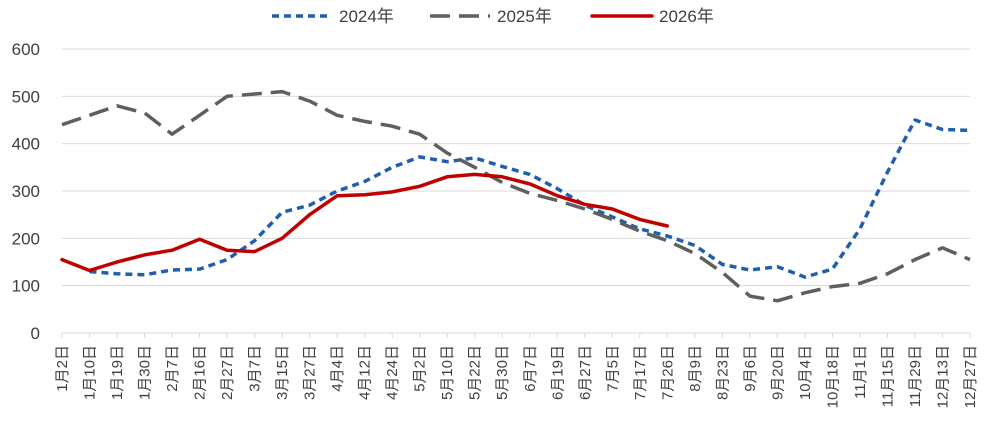 The width and height of the screenshot is (986, 443). Describe the element at coordinates (255, 368) in the screenshot. I see `x-tick-label: 3月7日` at that location.